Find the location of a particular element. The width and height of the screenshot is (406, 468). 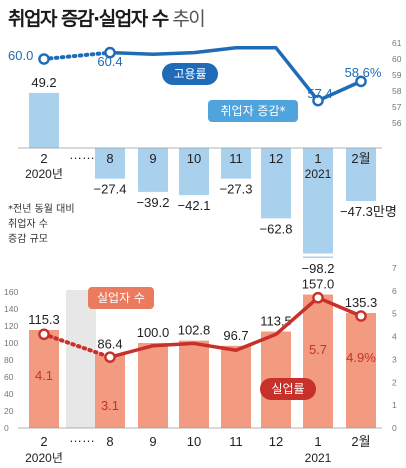

page-title: 취업자 증감·실업자 수 추이 is located at coordinates (107, 17).